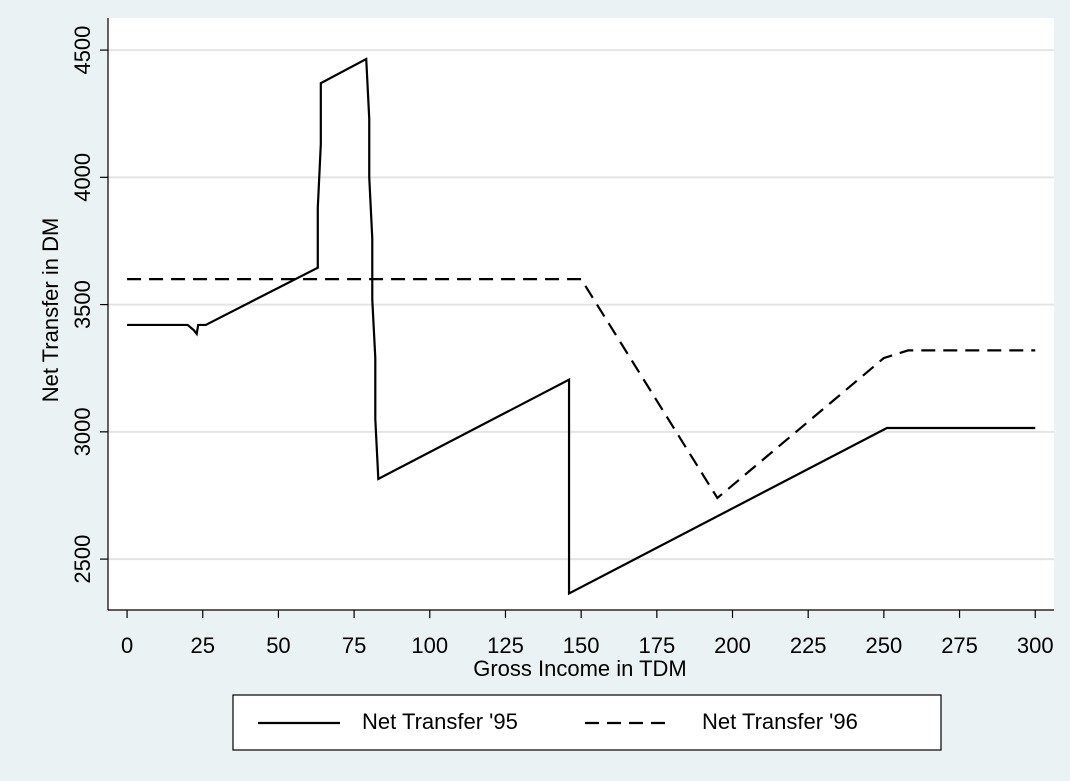  Describe the element at coordinates (505, 645) in the screenshot. I see `x-tick-label: 125` at that location.